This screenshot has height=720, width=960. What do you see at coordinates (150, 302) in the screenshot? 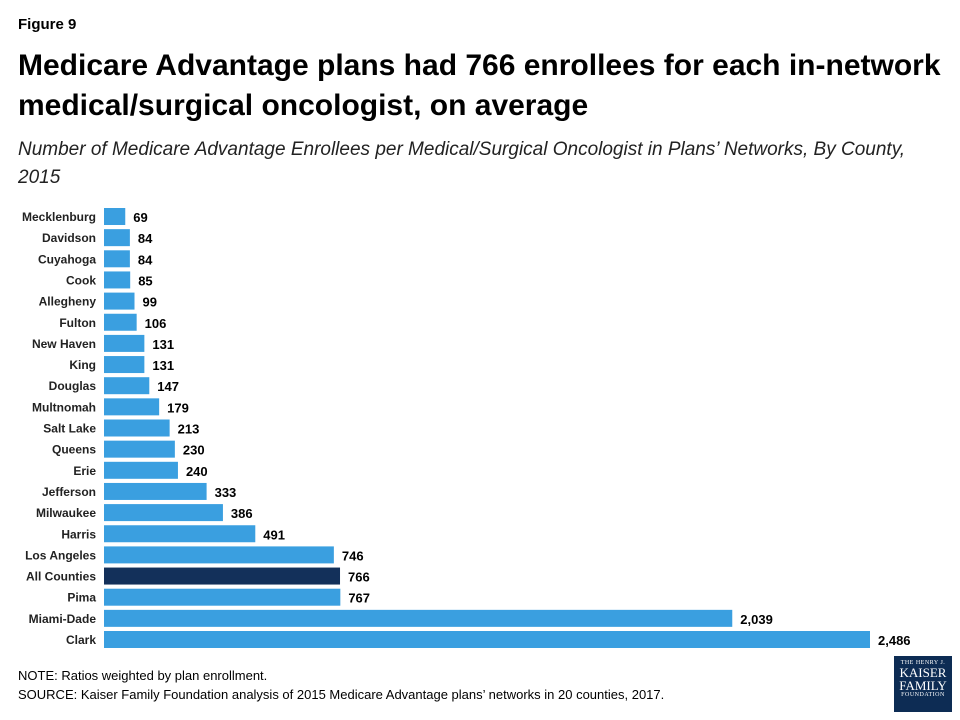
I see `value-label: 99` at bounding box center [150, 302].